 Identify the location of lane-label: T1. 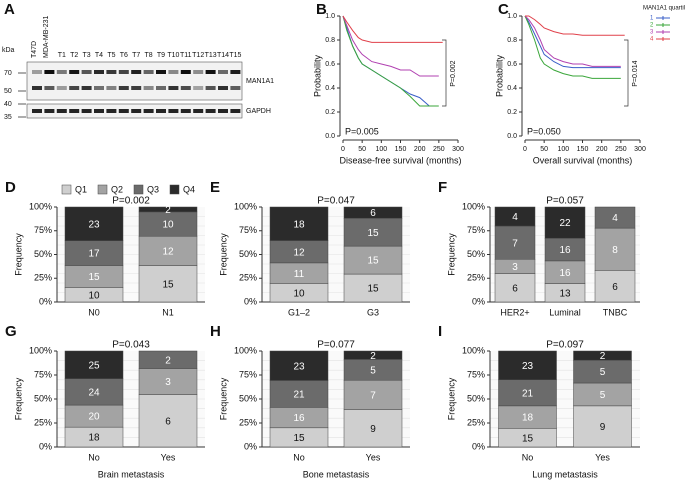
(62, 55).